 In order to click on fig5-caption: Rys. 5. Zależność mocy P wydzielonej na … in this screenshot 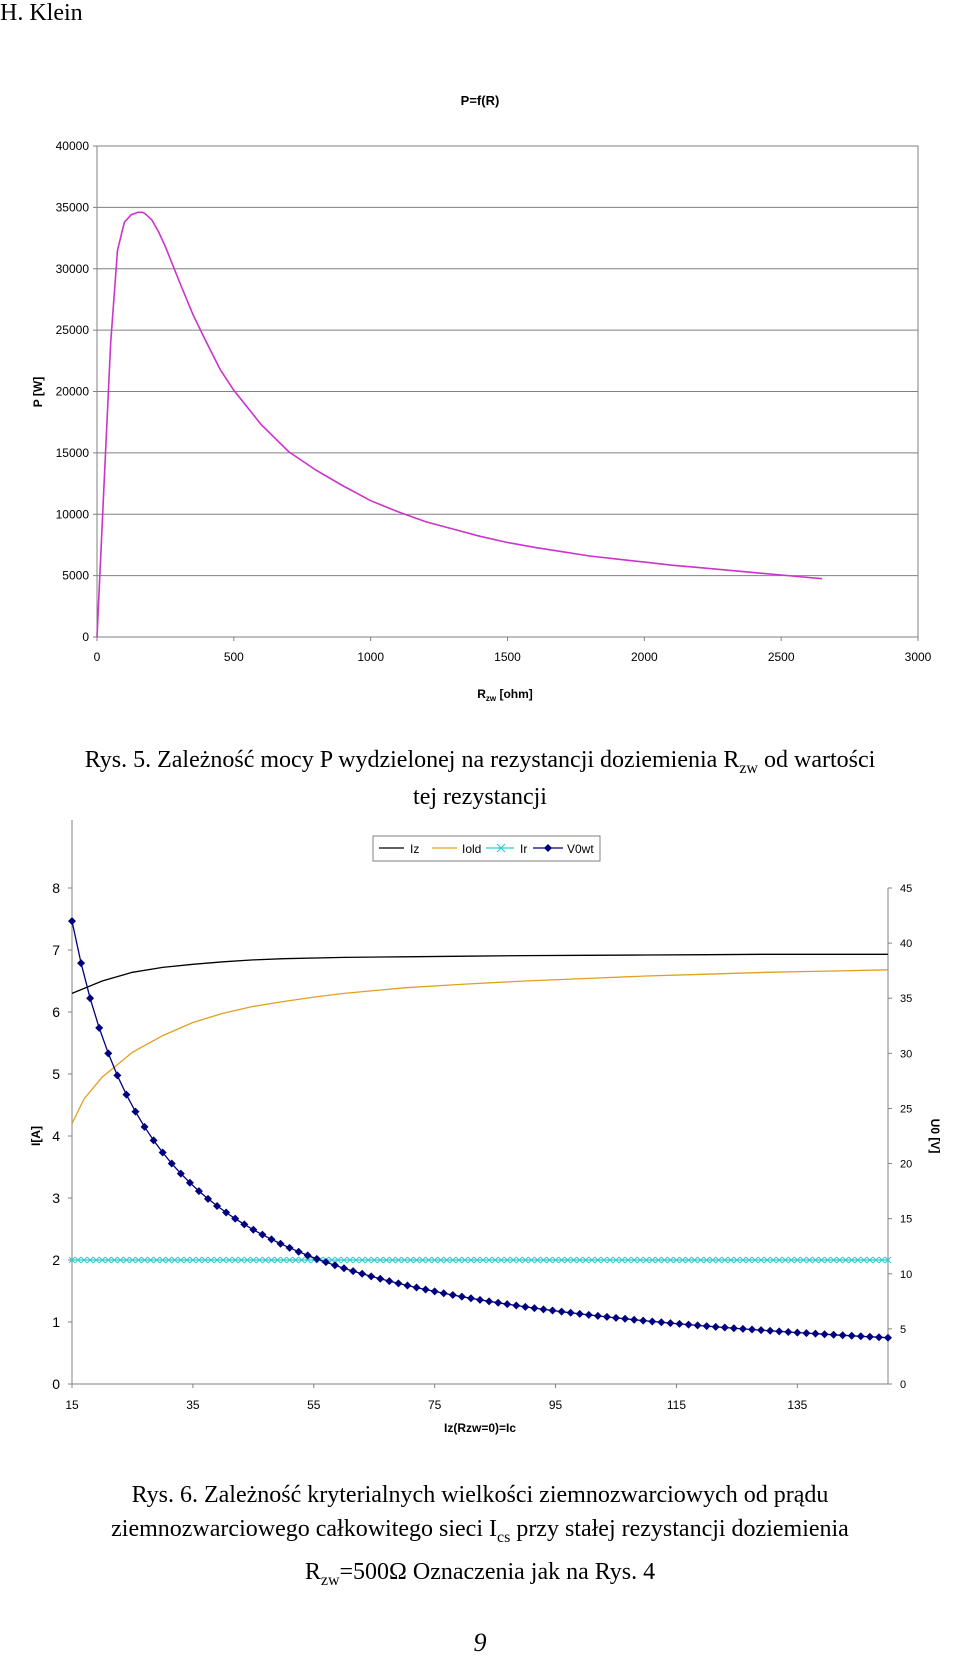, I will do `click(480, 778)`.